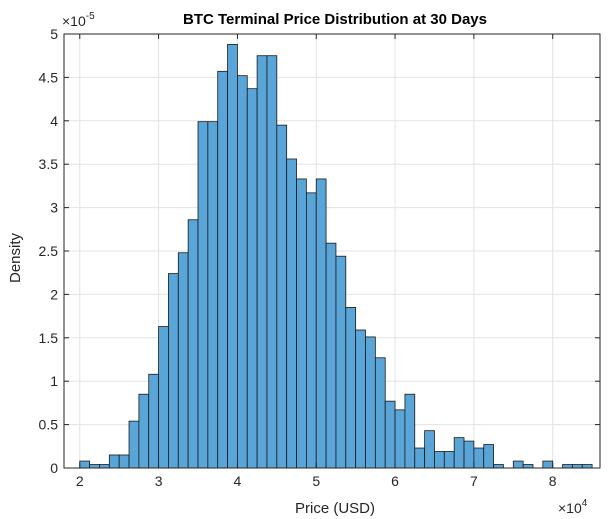 The width and height of the screenshot is (615, 519). I want to click on x-axis-label: Price (USD), so click(335, 508).